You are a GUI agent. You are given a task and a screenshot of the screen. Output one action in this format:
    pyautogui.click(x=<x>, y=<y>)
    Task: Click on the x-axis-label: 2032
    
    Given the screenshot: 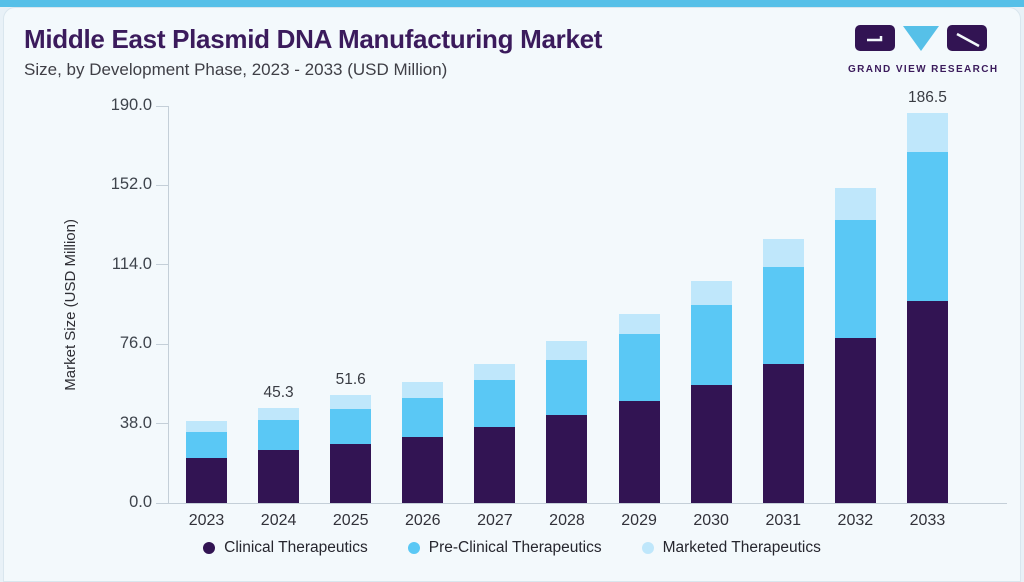 What is the action you would take?
    pyautogui.click(x=855, y=520)
    